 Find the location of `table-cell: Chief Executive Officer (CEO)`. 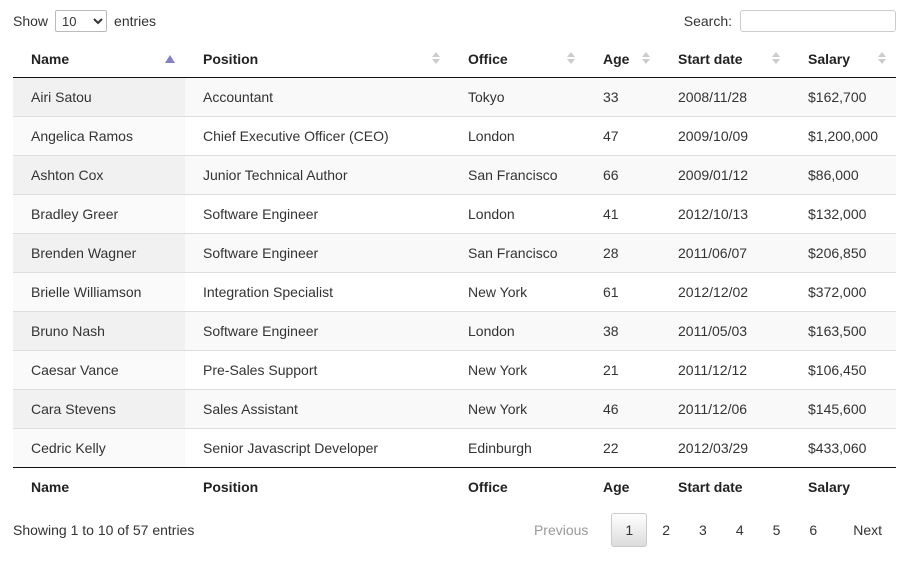

table-cell: Chief Executive Officer (CEO) is located at coordinates (317, 136).